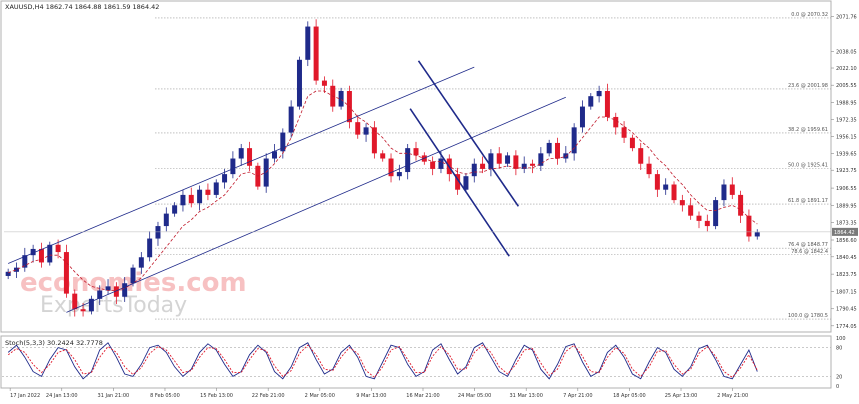 Image resolution: width=859 pixels, height=404 pixels. I want to click on last-price-label: 1864.42, so click(844, 233).